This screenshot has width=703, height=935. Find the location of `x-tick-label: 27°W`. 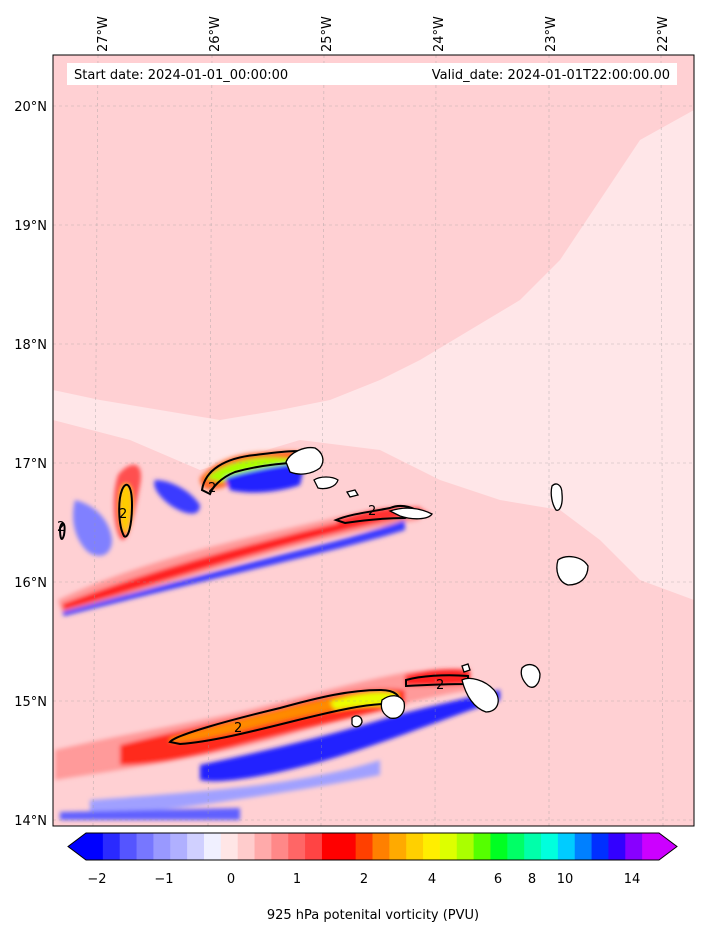

x-tick-label: 27°W is located at coordinates (103, 34).